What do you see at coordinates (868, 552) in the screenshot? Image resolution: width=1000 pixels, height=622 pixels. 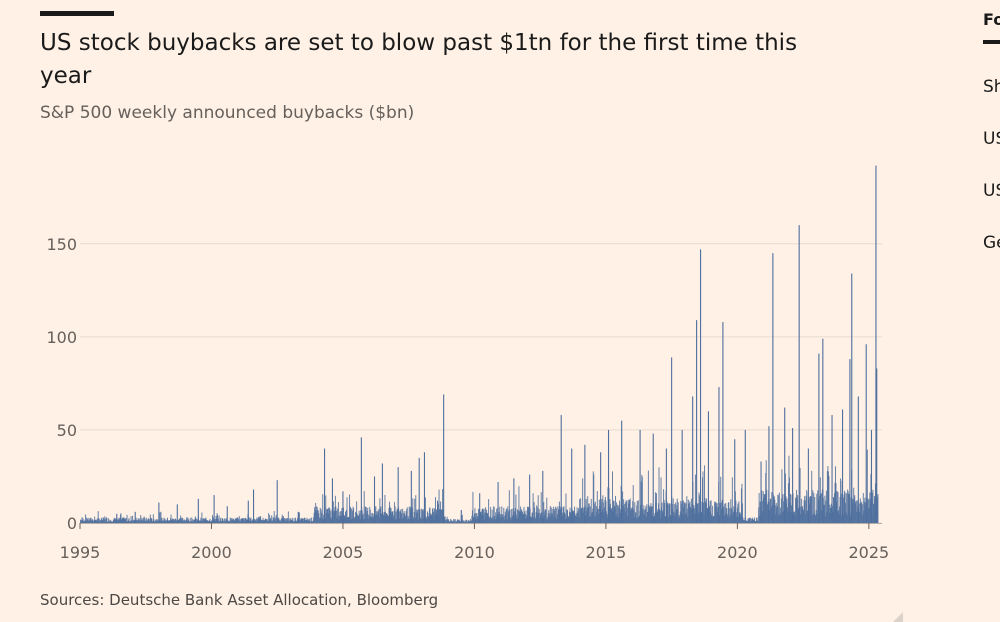 I see `x-tick-label: 2025` at bounding box center [868, 552].